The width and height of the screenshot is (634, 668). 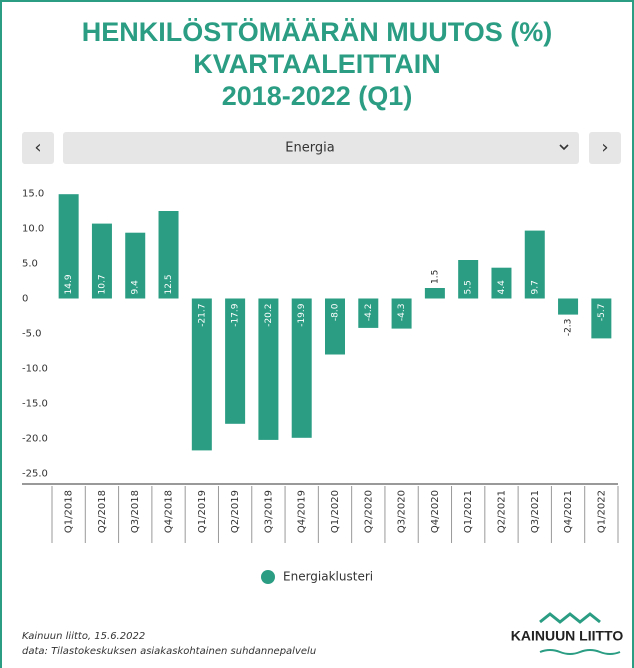 What do you see at coordinates (568, 511) in the screenshot?
I see `x-tick-label: Q4/2021` at bounding box center [568, 511].